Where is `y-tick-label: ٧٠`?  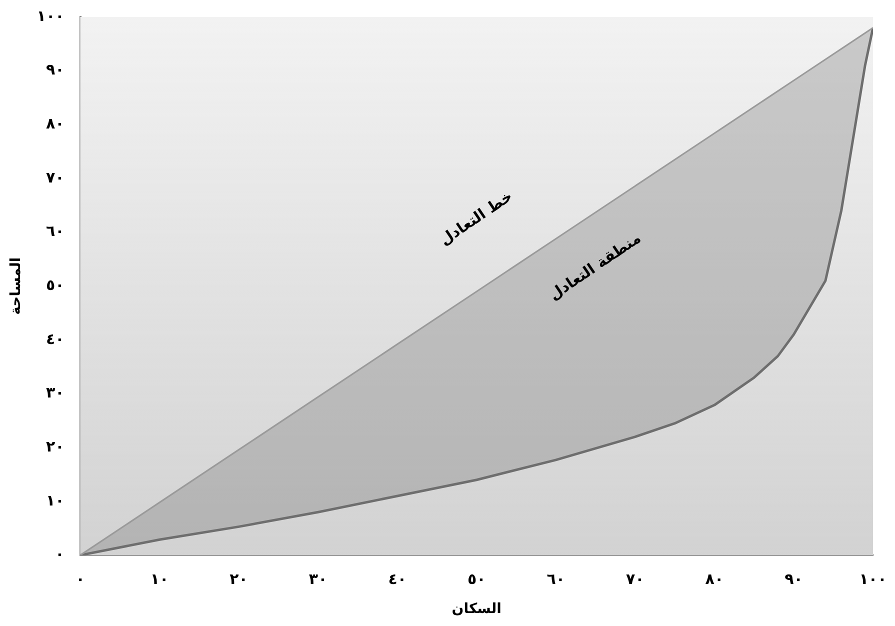 y-tick-label: ٧٠ is located at coordinates (55, 177).